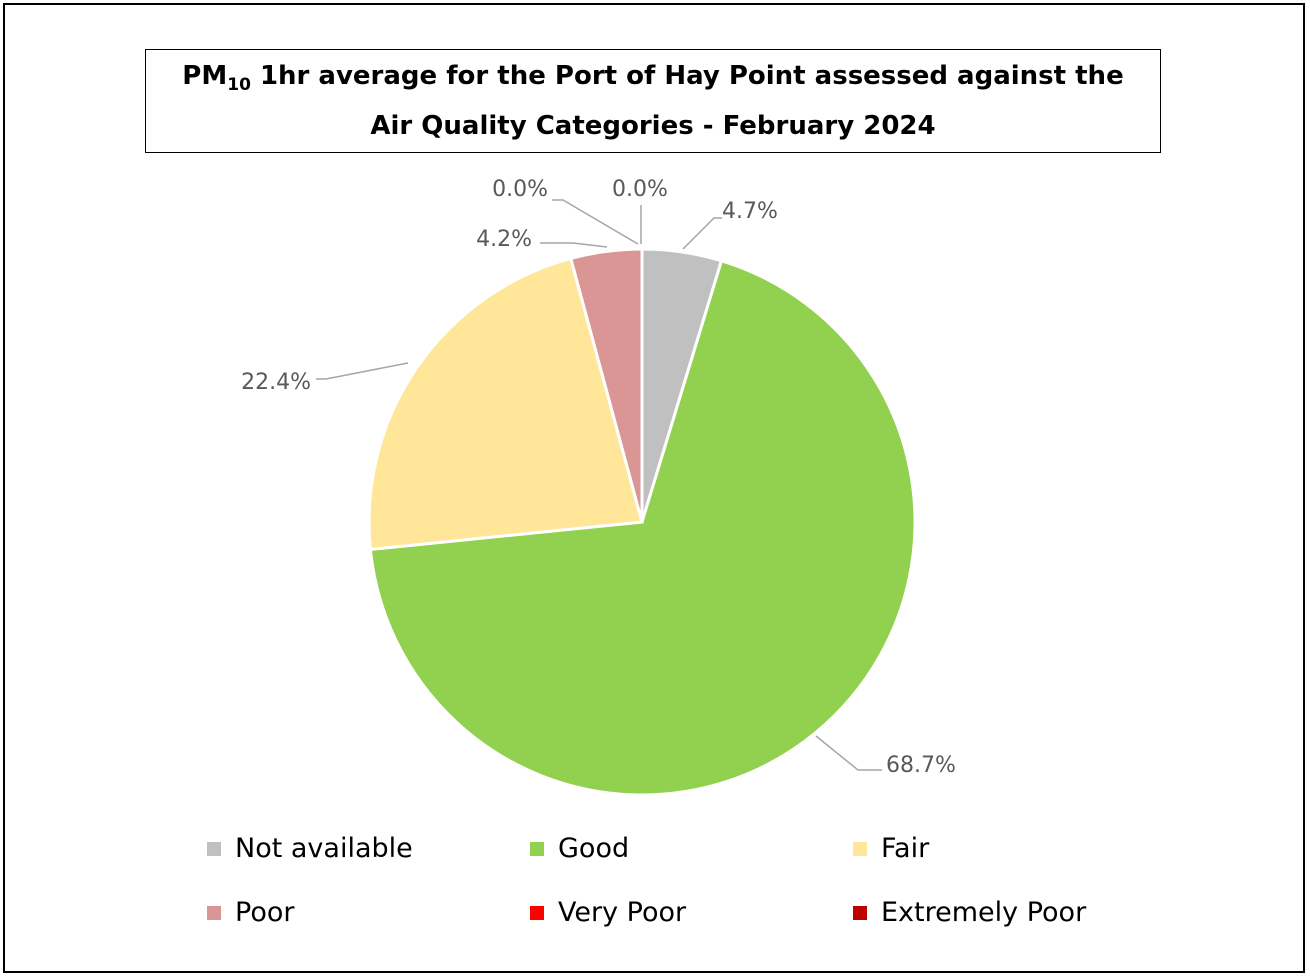 Image resolution: width=1310 pixels, height=978 pixels. I want to click on legend-item-fair: Fair, so click(891, 848).